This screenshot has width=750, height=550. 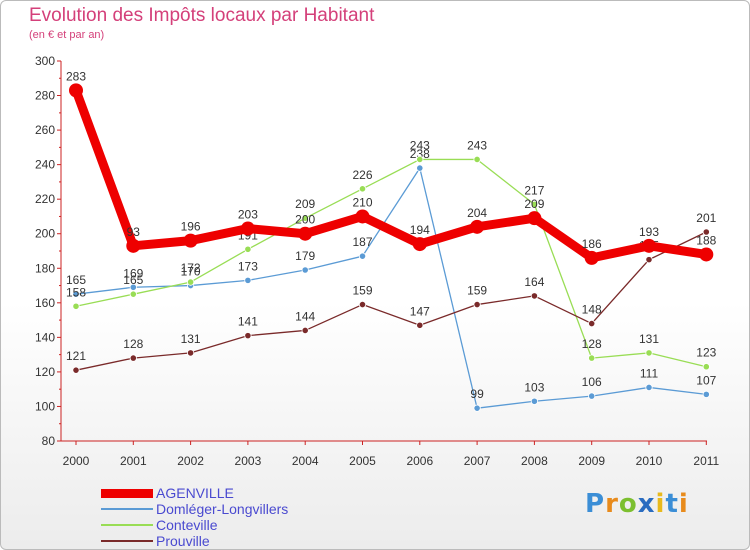 I want to click on data-label: 200, so click(x=305, y=220).